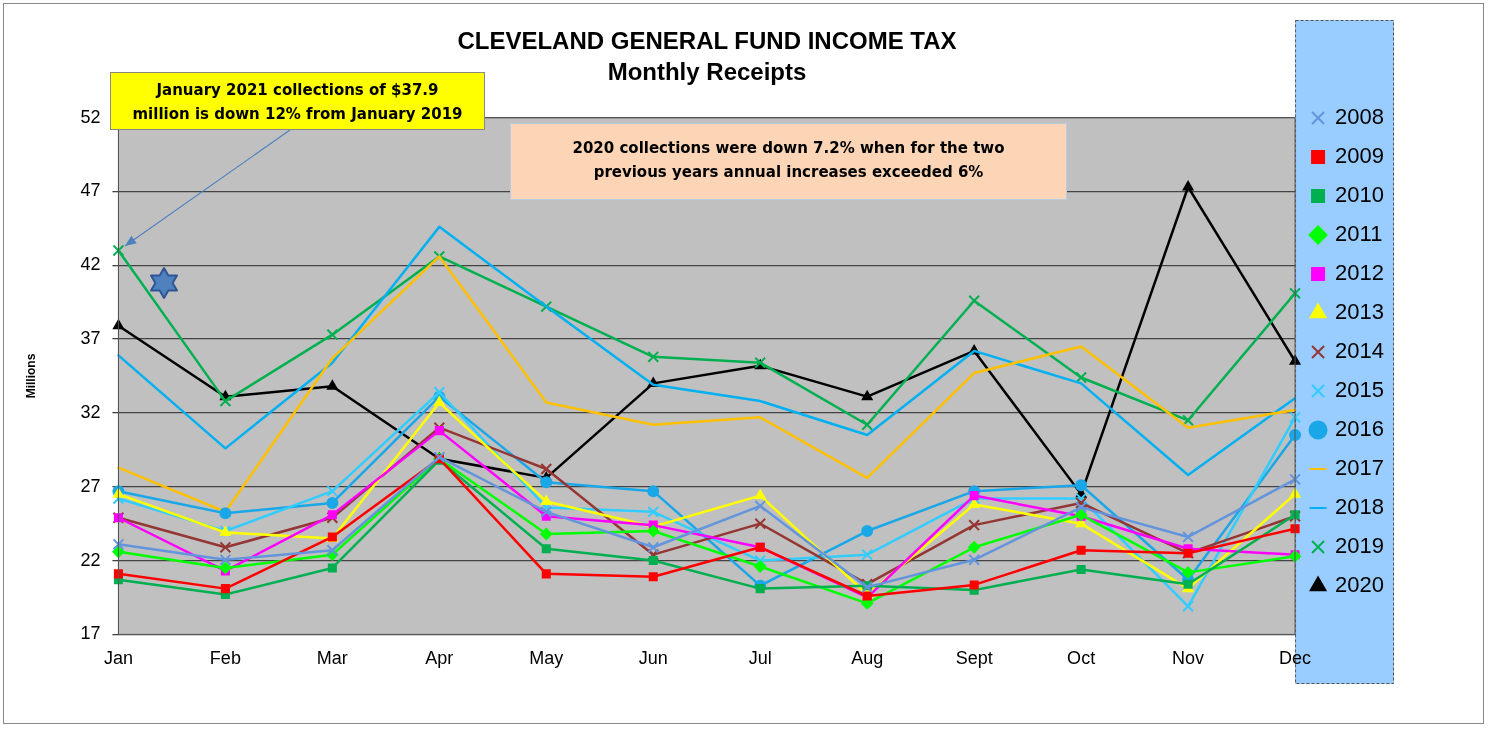 This screenshot has width=1489, height=729. What do you see at coordinates (90, 264) in the screenshot?
I see `y-tick-label: 42` at bounding box center [90, 264].